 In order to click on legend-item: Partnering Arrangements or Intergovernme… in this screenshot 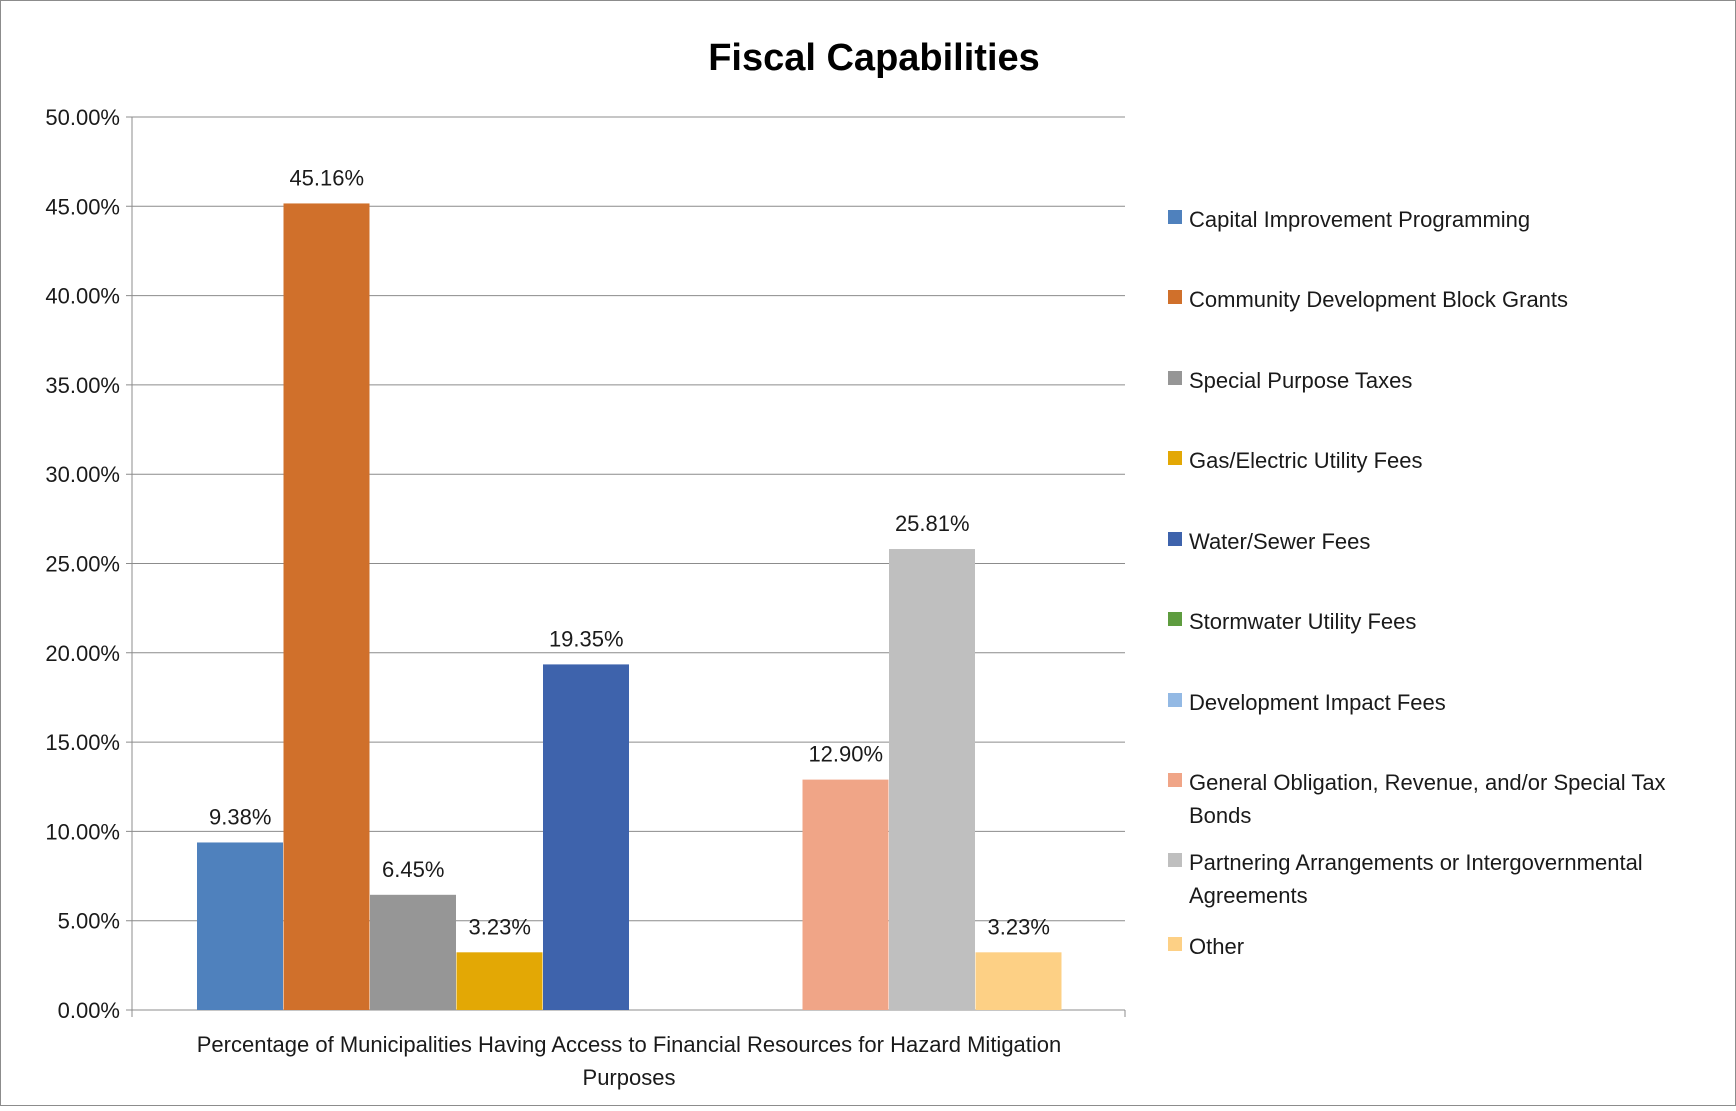, I will do `click(1448, 879)`.